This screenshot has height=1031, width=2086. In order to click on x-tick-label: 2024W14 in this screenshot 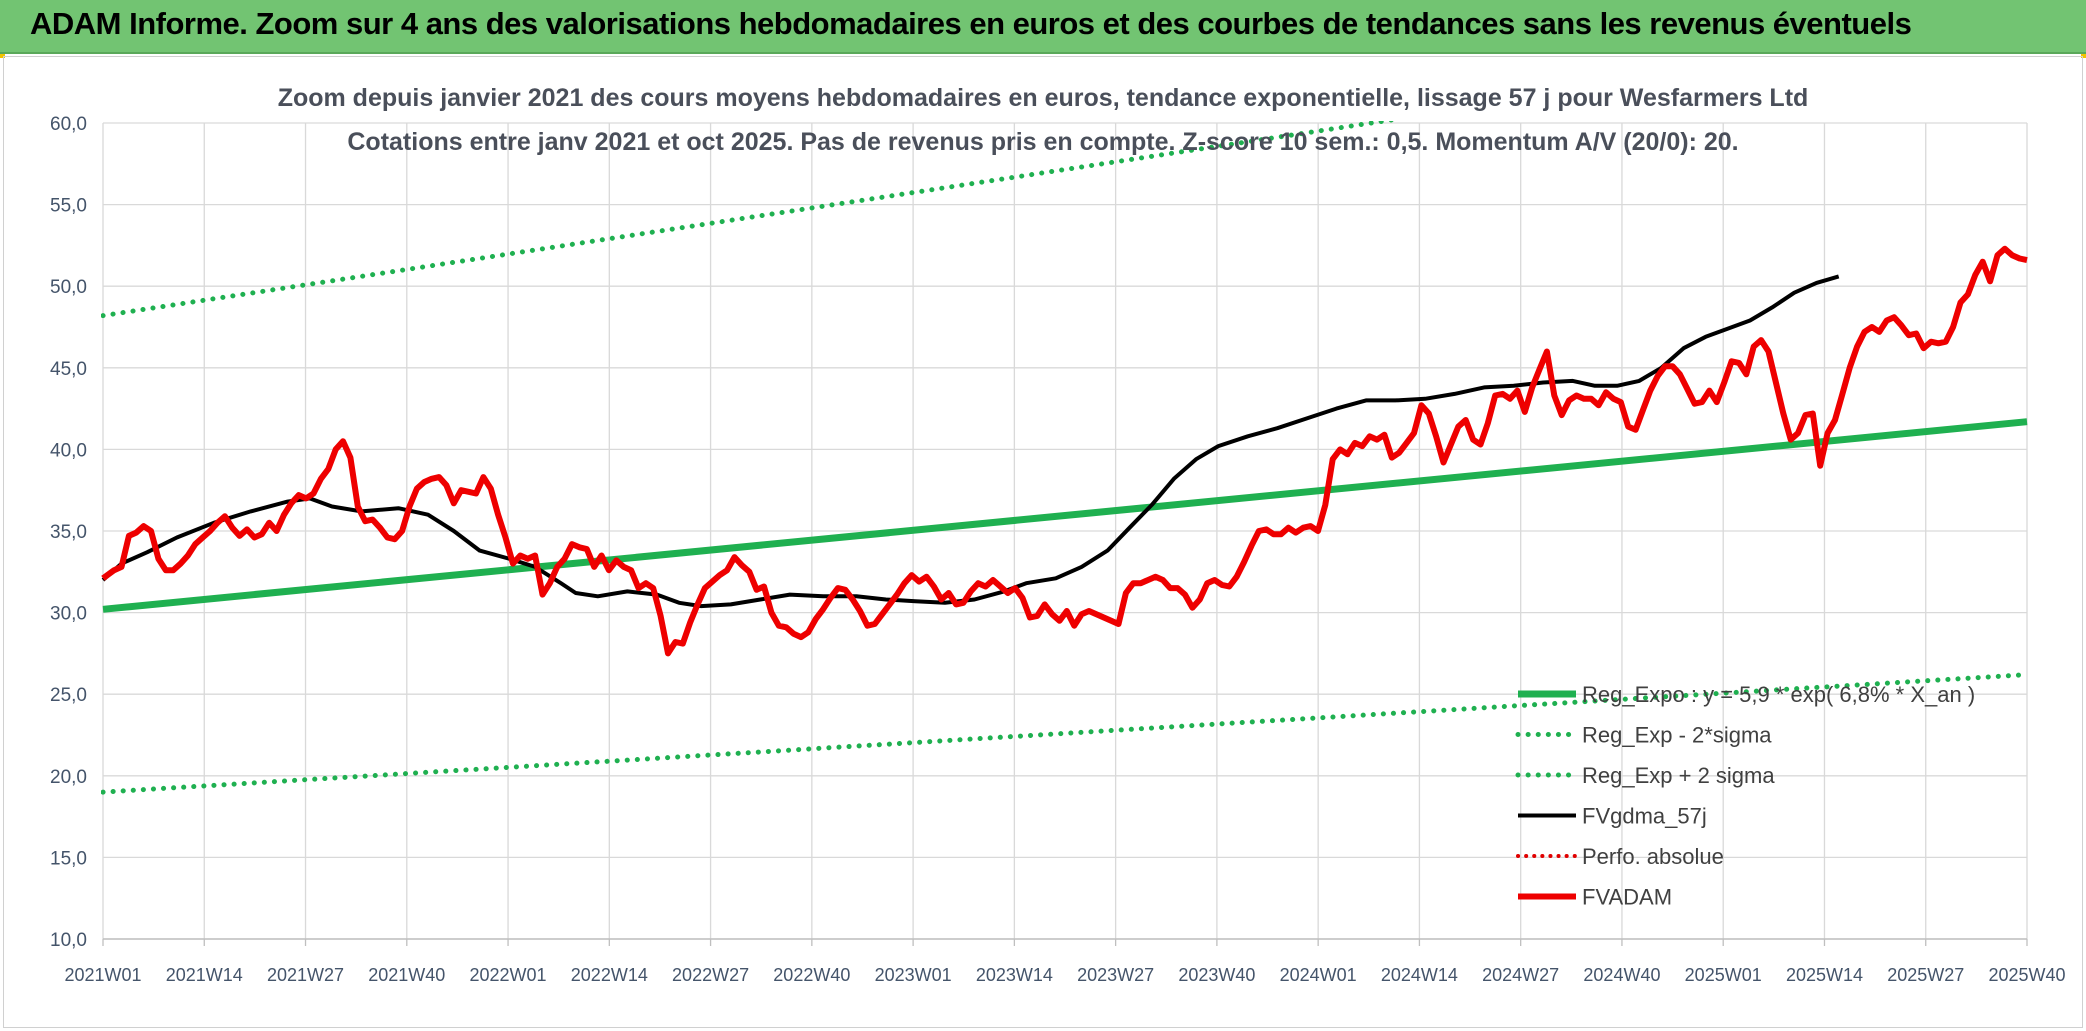, I will do `click(1419, 975)`.